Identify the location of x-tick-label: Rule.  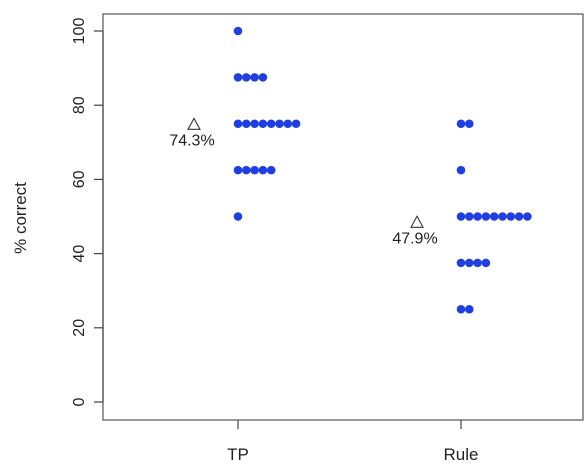
(461, 454).